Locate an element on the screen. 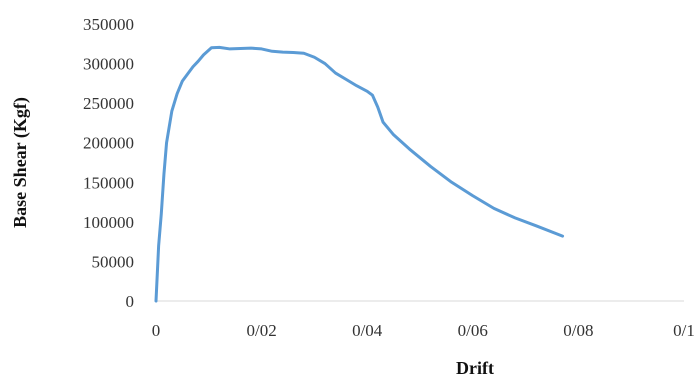 The height and width of the screenshot is (383, 699). y-tick-label: 250000 is located at coordinates (108, 103).